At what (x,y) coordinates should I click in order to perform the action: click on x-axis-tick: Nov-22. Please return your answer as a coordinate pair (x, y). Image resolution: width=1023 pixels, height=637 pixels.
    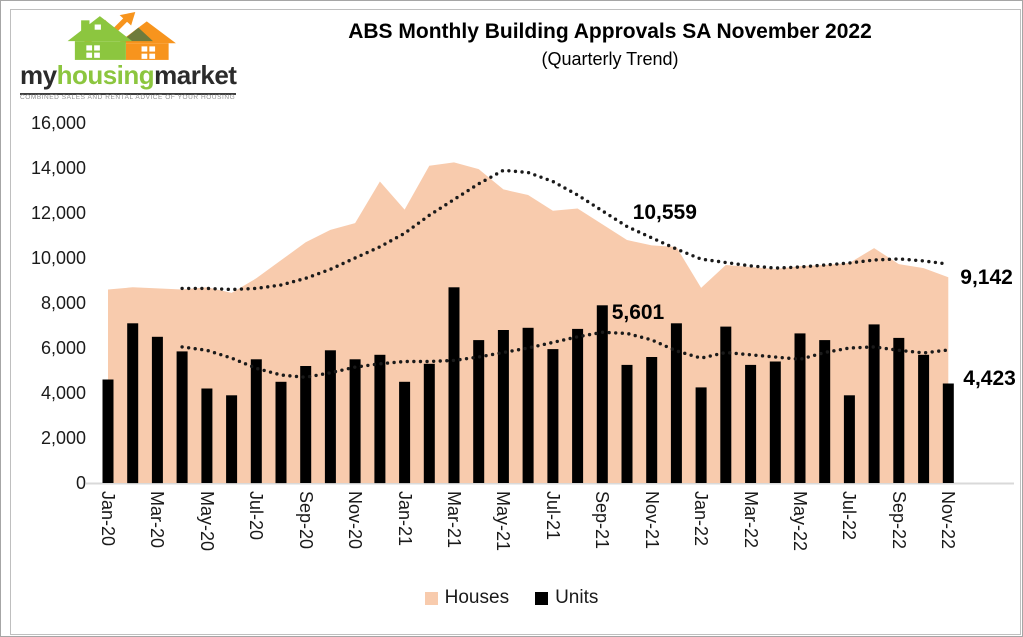
    Looking at the image, I should click on (948, 520).